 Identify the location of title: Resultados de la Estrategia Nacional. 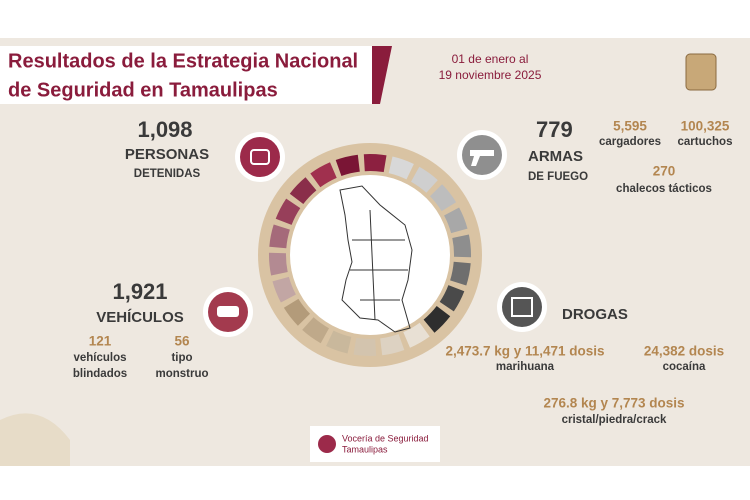
(183, 61).